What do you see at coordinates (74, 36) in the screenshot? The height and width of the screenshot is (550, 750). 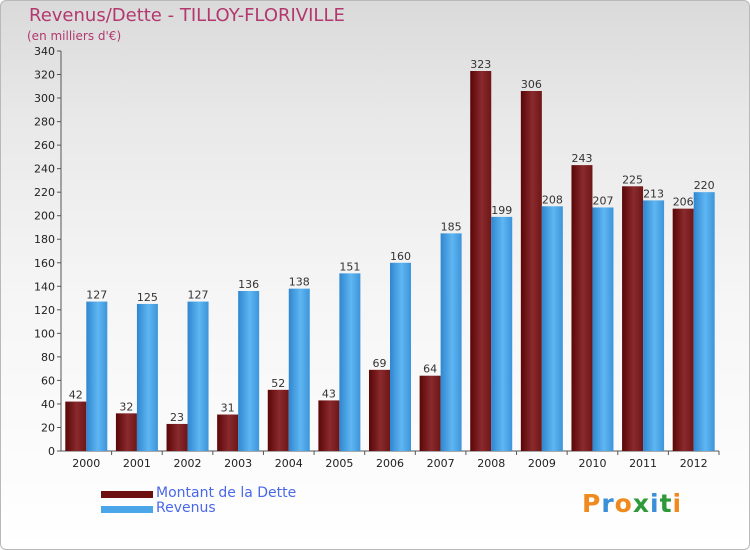 I see `chart-subtitle: (en milliers d'€)` at bounding box center [74, 36].